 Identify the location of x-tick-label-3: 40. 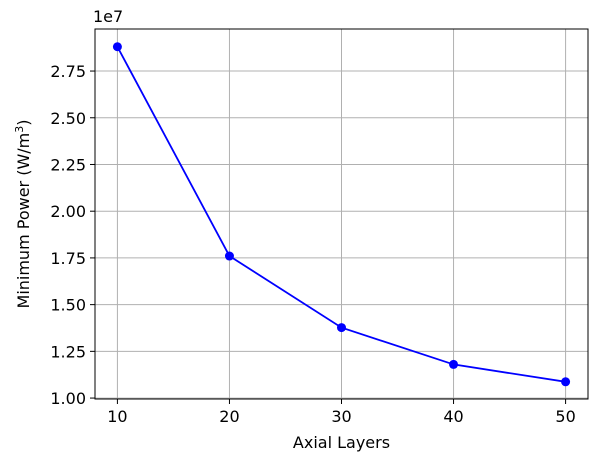
(453, 416).